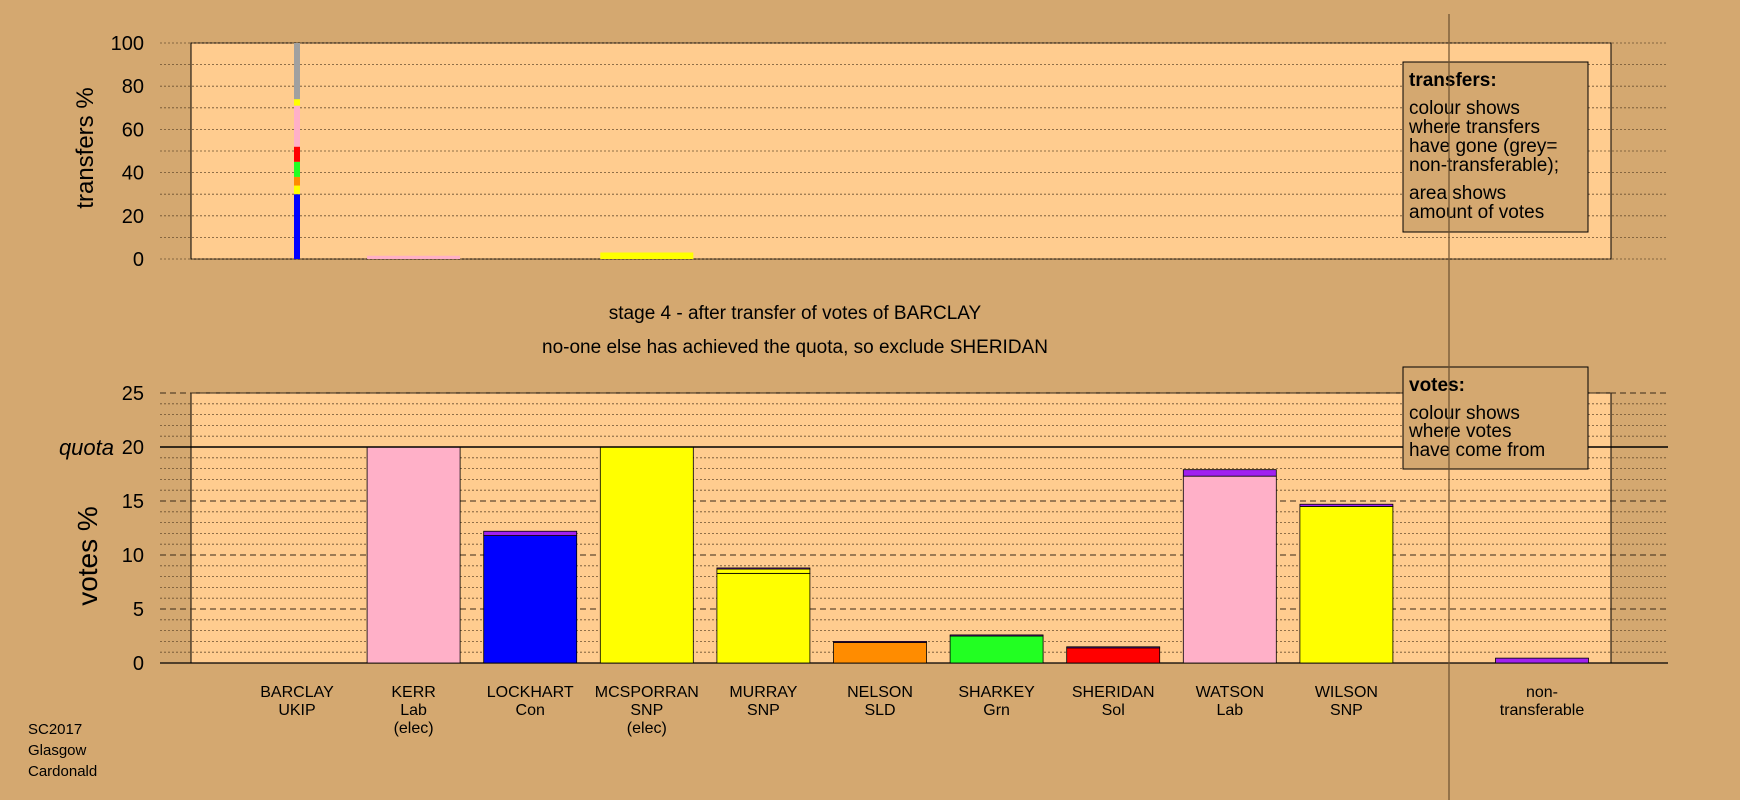 The width and height of the screenshot is (1740, 800). Describe the element at coordinates (133, 87) in the screenshot. I see `transfers-tick-label: 80` at that location.